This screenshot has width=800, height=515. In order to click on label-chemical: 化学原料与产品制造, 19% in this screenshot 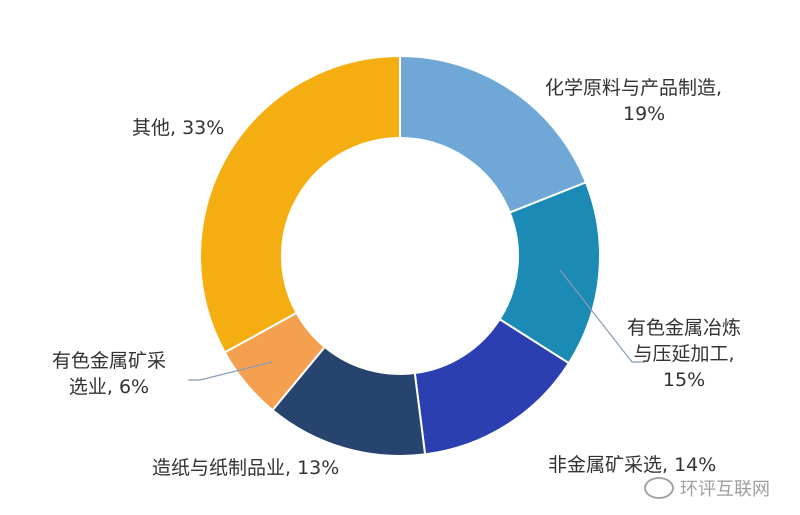, I will do `click(634, 101)`.